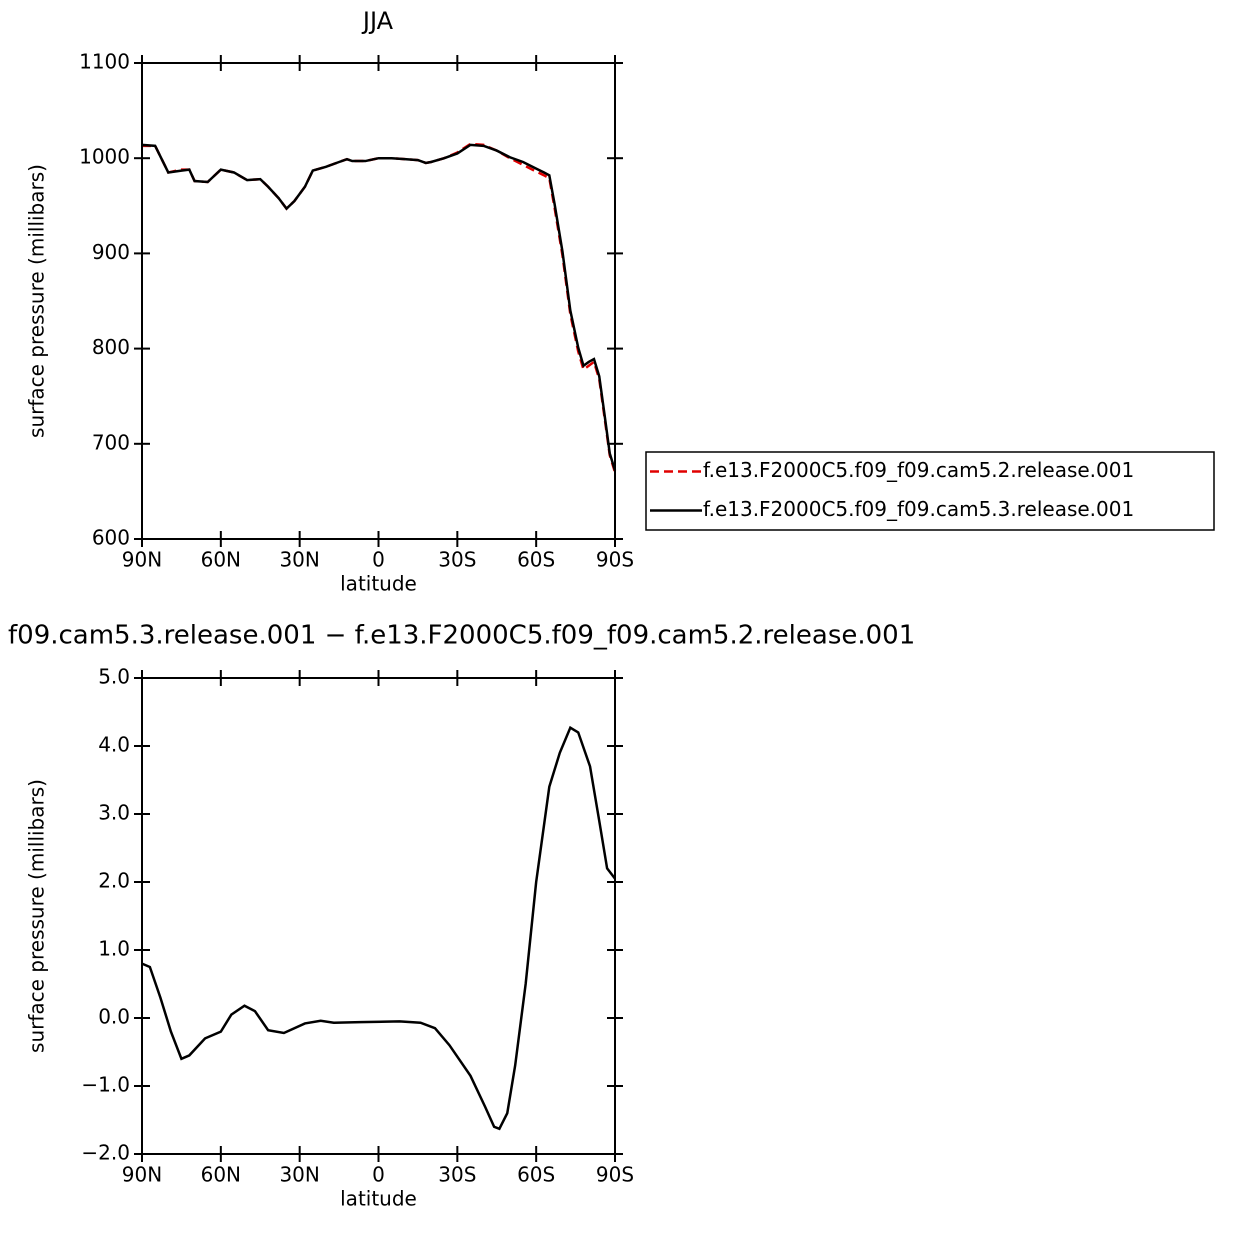 The height and width of the screenshot is (1241, 1238). Describe the element at coordinates (111, 442) in the screenshot. I see `y-tick-label: 700` at that location.